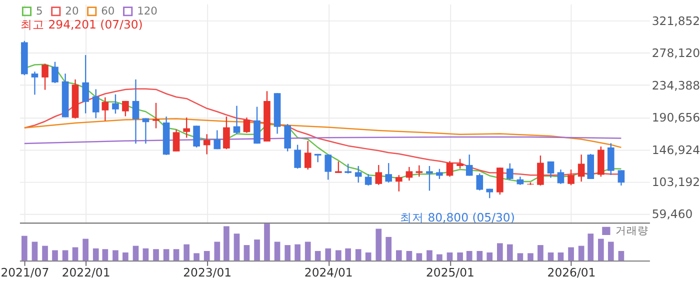  What do you see at coordinates (86, 273) in the screenshot?
I see `x-tick-label: 2022/01` at bounding box center [86, 273].